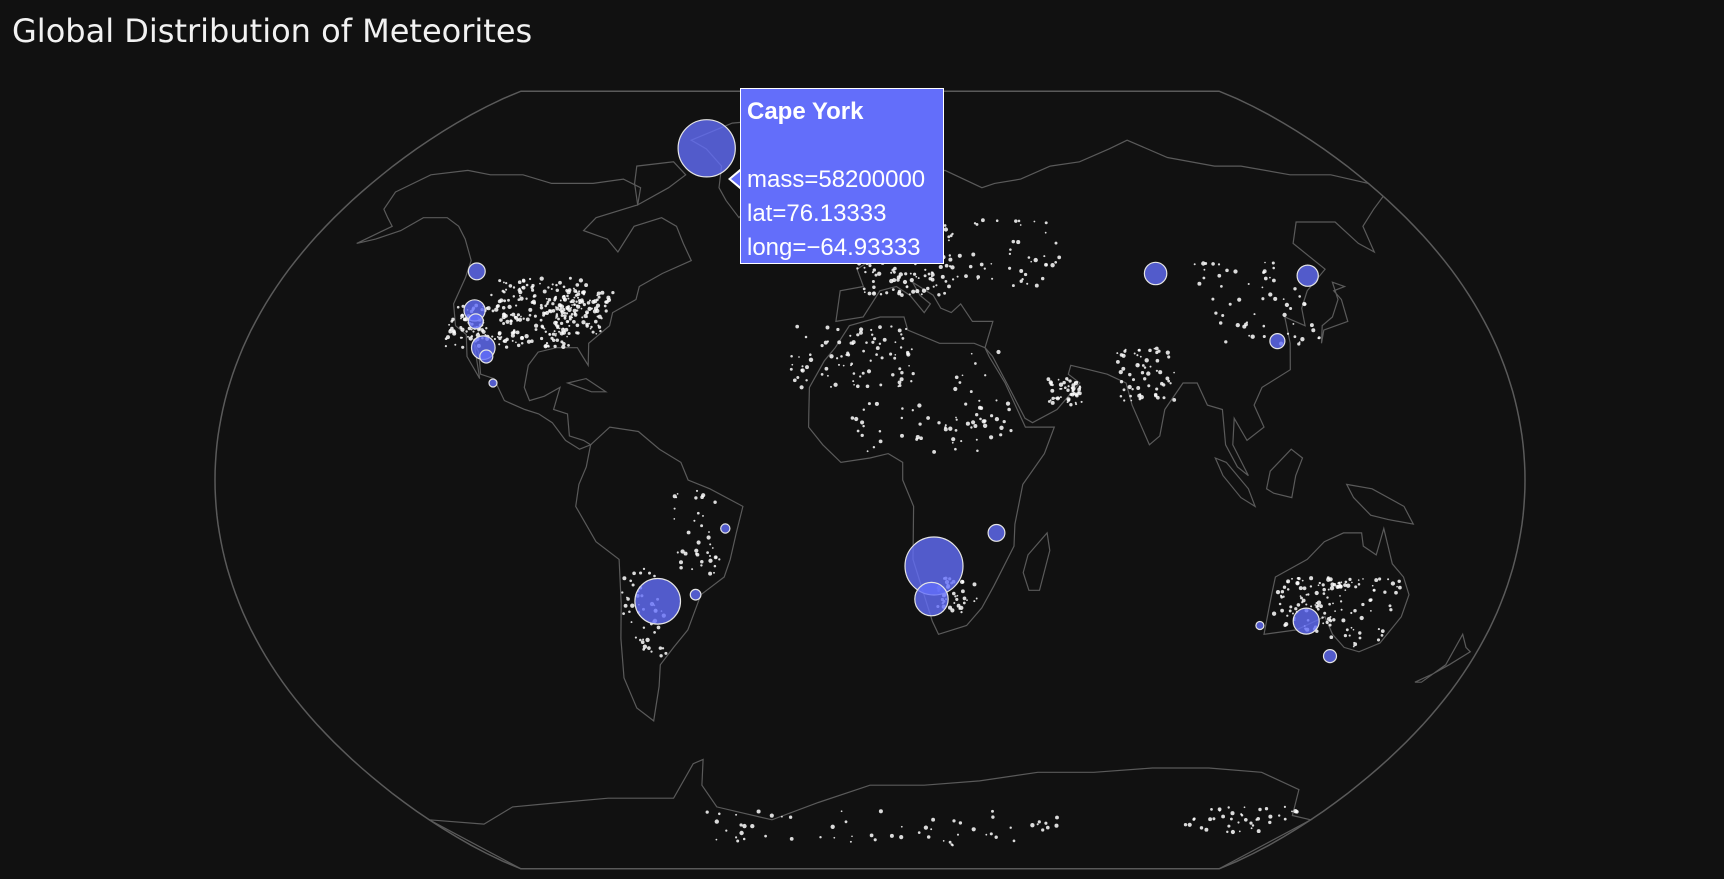 This screenshot has width=1724, height=879. What do you see at coordinates (931, 476) in the screenshot?
I see `coastline-africa` at bounding box center [931, 476].